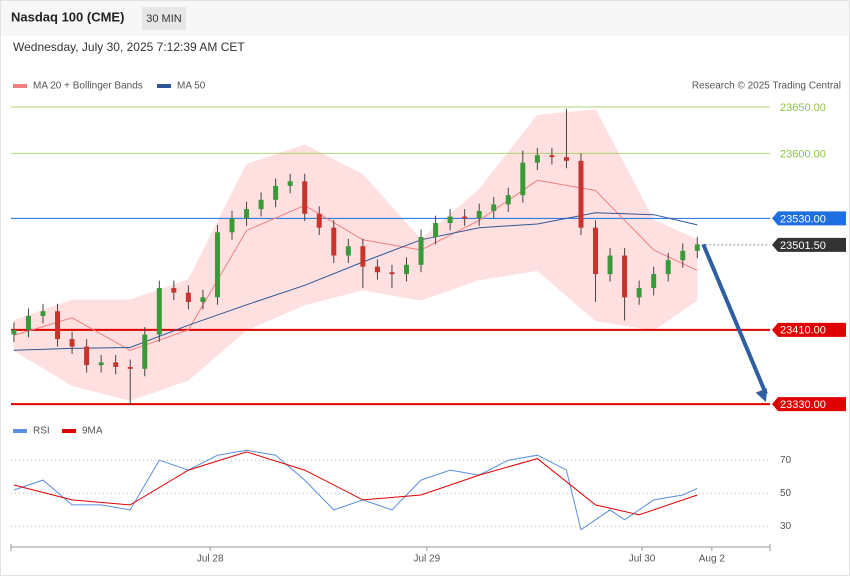  Describe the element at coordinates (425, 18) in the screenshot. I see `header-bar` at that location.